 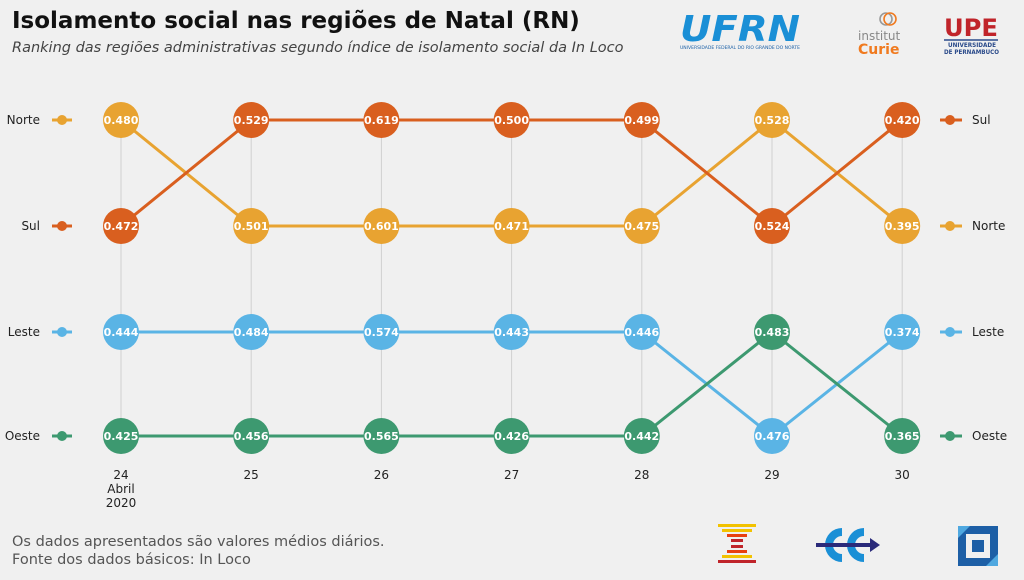 I want to click on data-label: 0.442, so click(x=641, y=436).